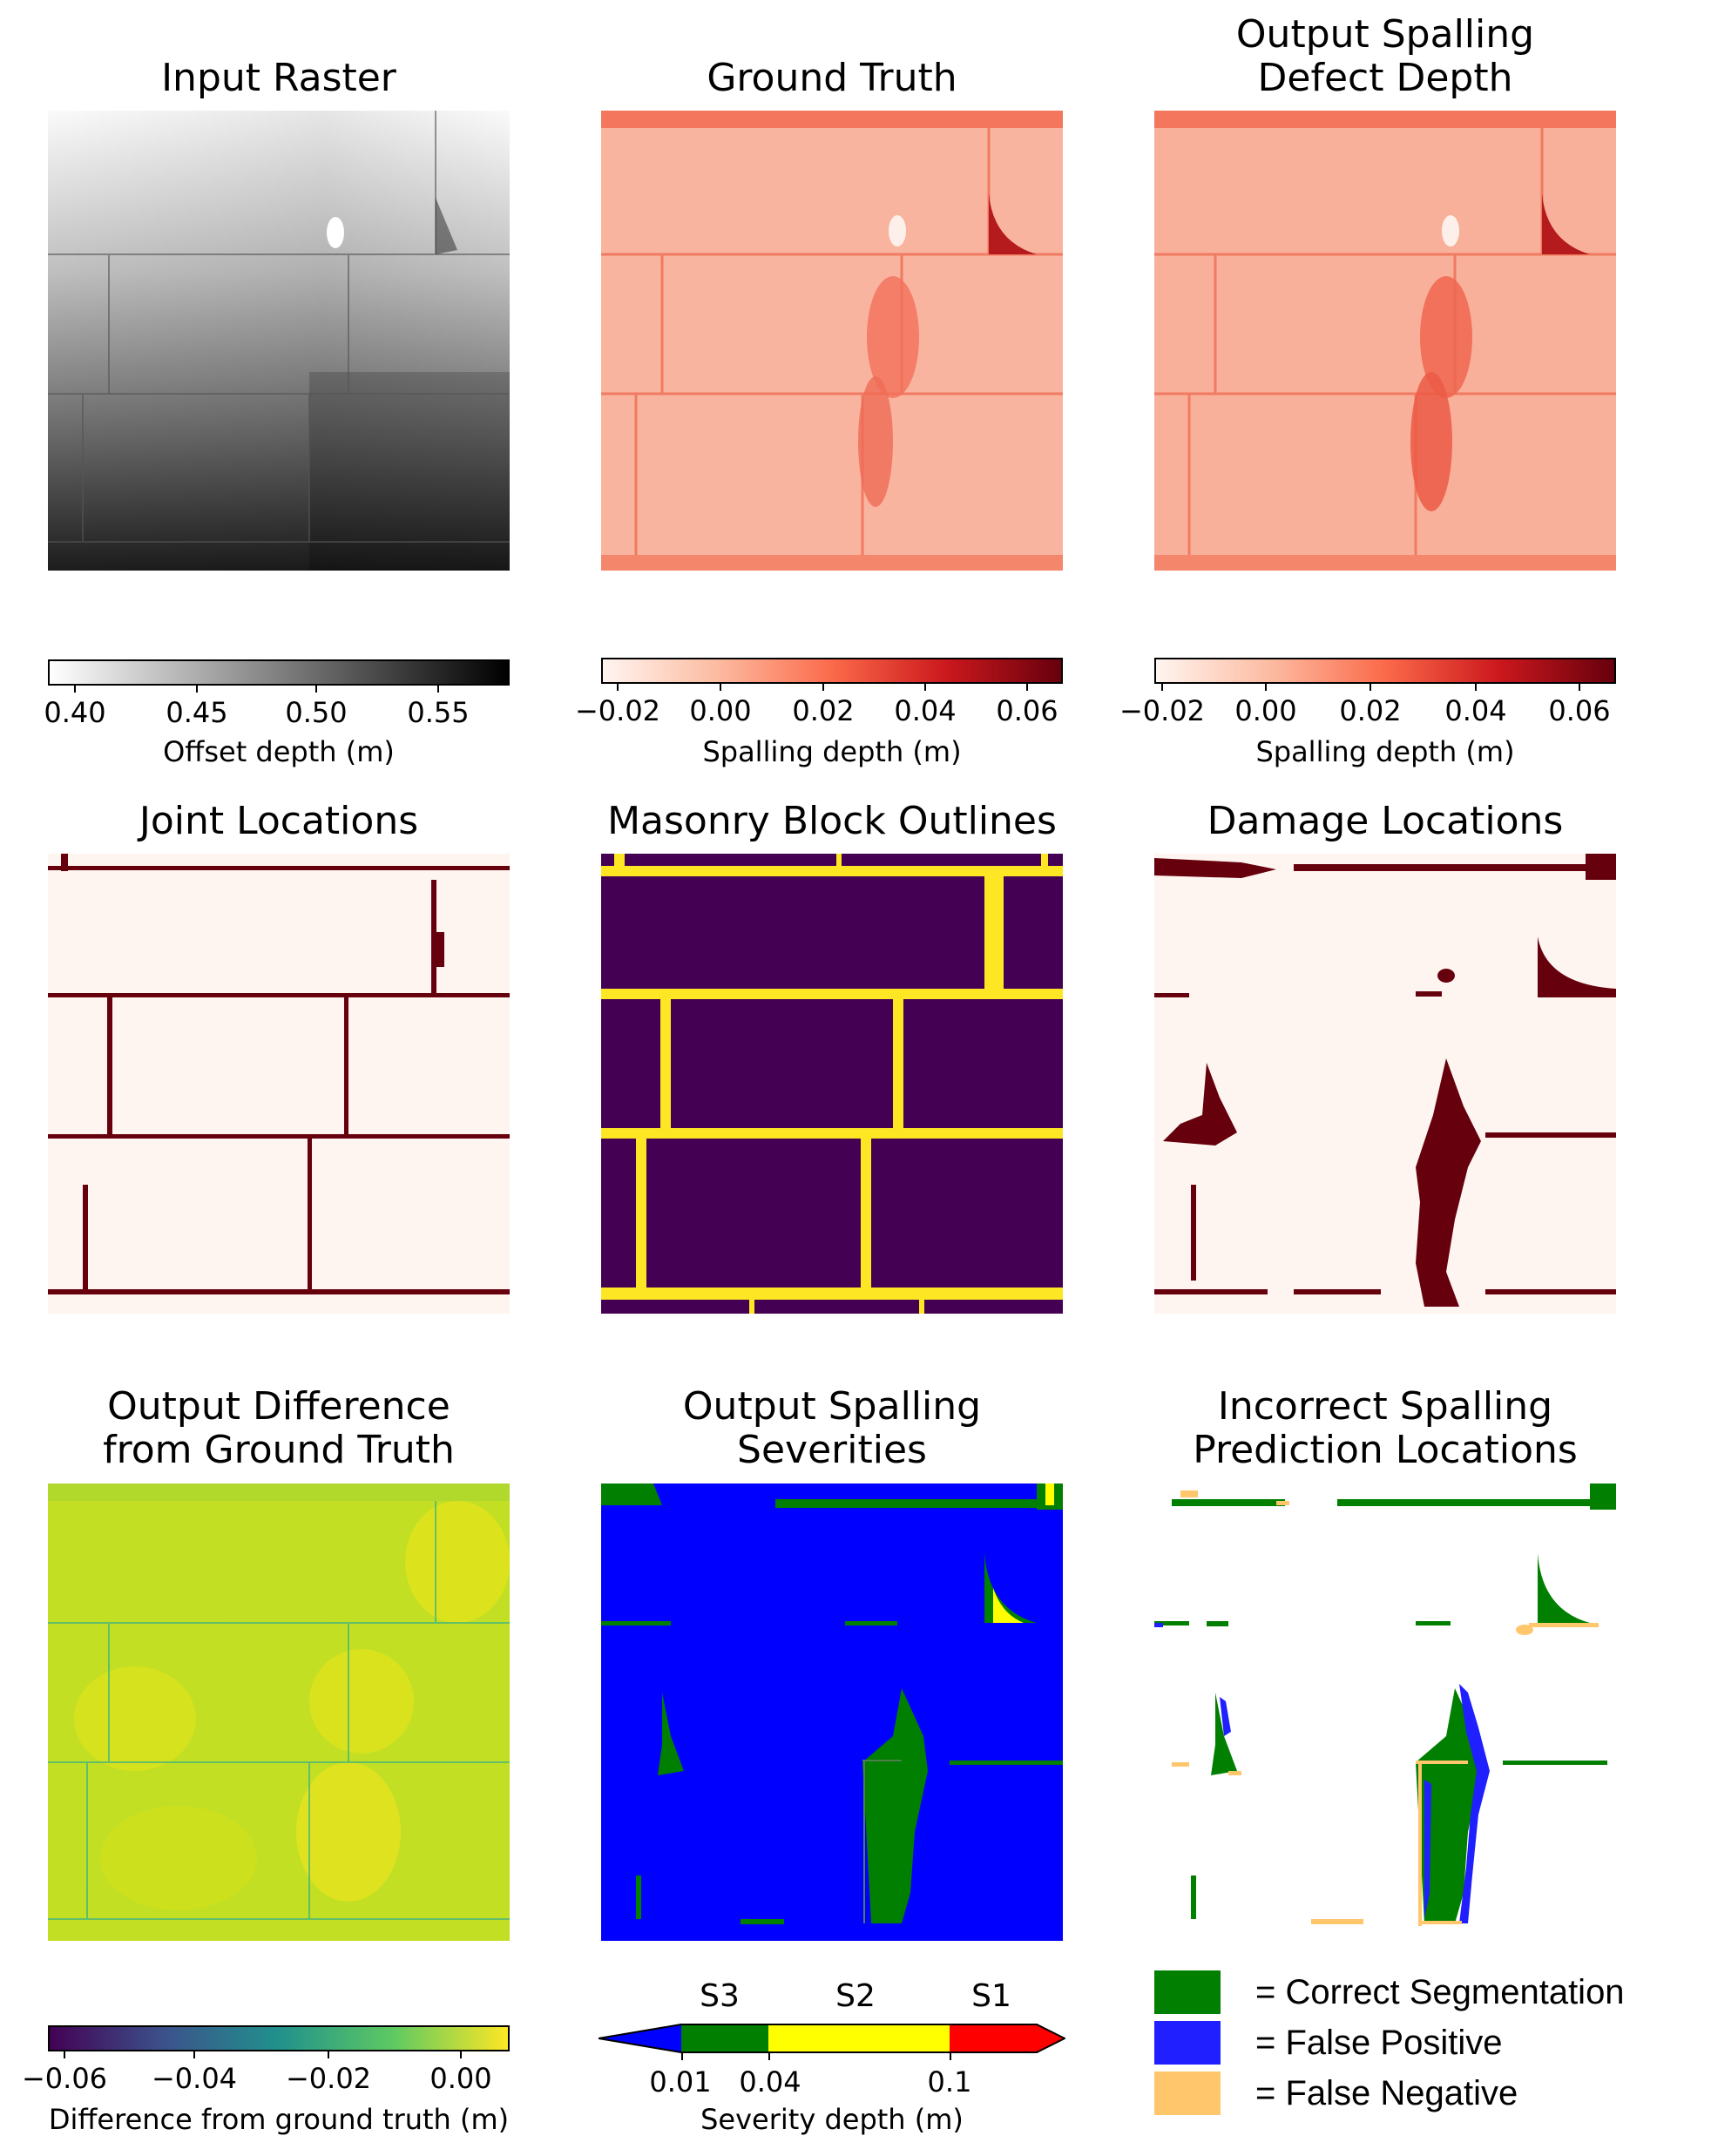 This screenshot has width=1711, height=2156. What do you see at coordinates (278, 78) in the screenshot?
I see `panel-title: Input Raster` at bounding box center [278, 78].